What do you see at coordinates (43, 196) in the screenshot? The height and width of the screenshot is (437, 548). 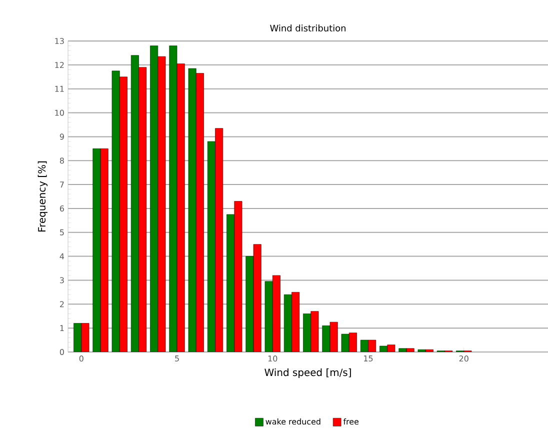 I see `y-axis-title: Frequency [%]` at bounding box center [43, 196].